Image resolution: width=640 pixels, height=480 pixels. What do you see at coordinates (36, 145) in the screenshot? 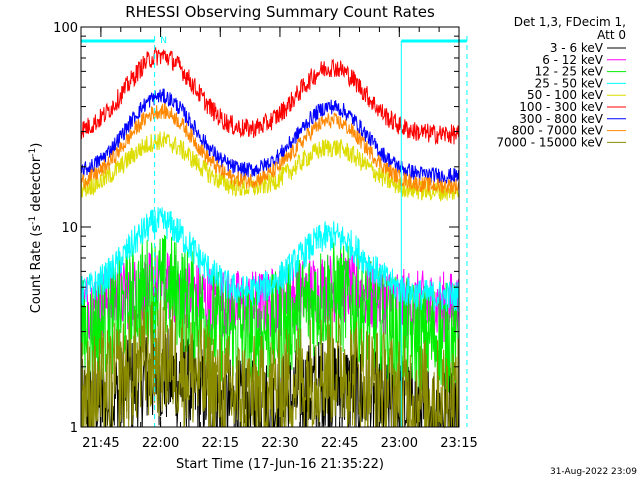
I see `y-axis-label-close: )` at bounding box center [36, 145].